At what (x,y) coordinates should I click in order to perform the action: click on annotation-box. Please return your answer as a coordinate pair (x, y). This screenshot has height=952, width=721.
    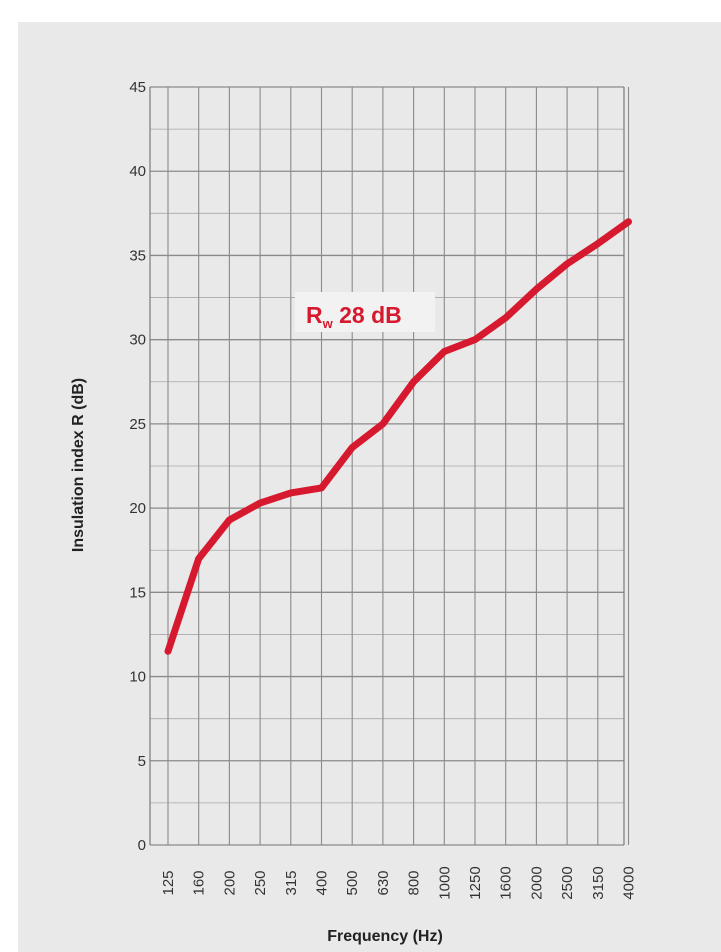
    Looking at the image, I should click on (365, 312).